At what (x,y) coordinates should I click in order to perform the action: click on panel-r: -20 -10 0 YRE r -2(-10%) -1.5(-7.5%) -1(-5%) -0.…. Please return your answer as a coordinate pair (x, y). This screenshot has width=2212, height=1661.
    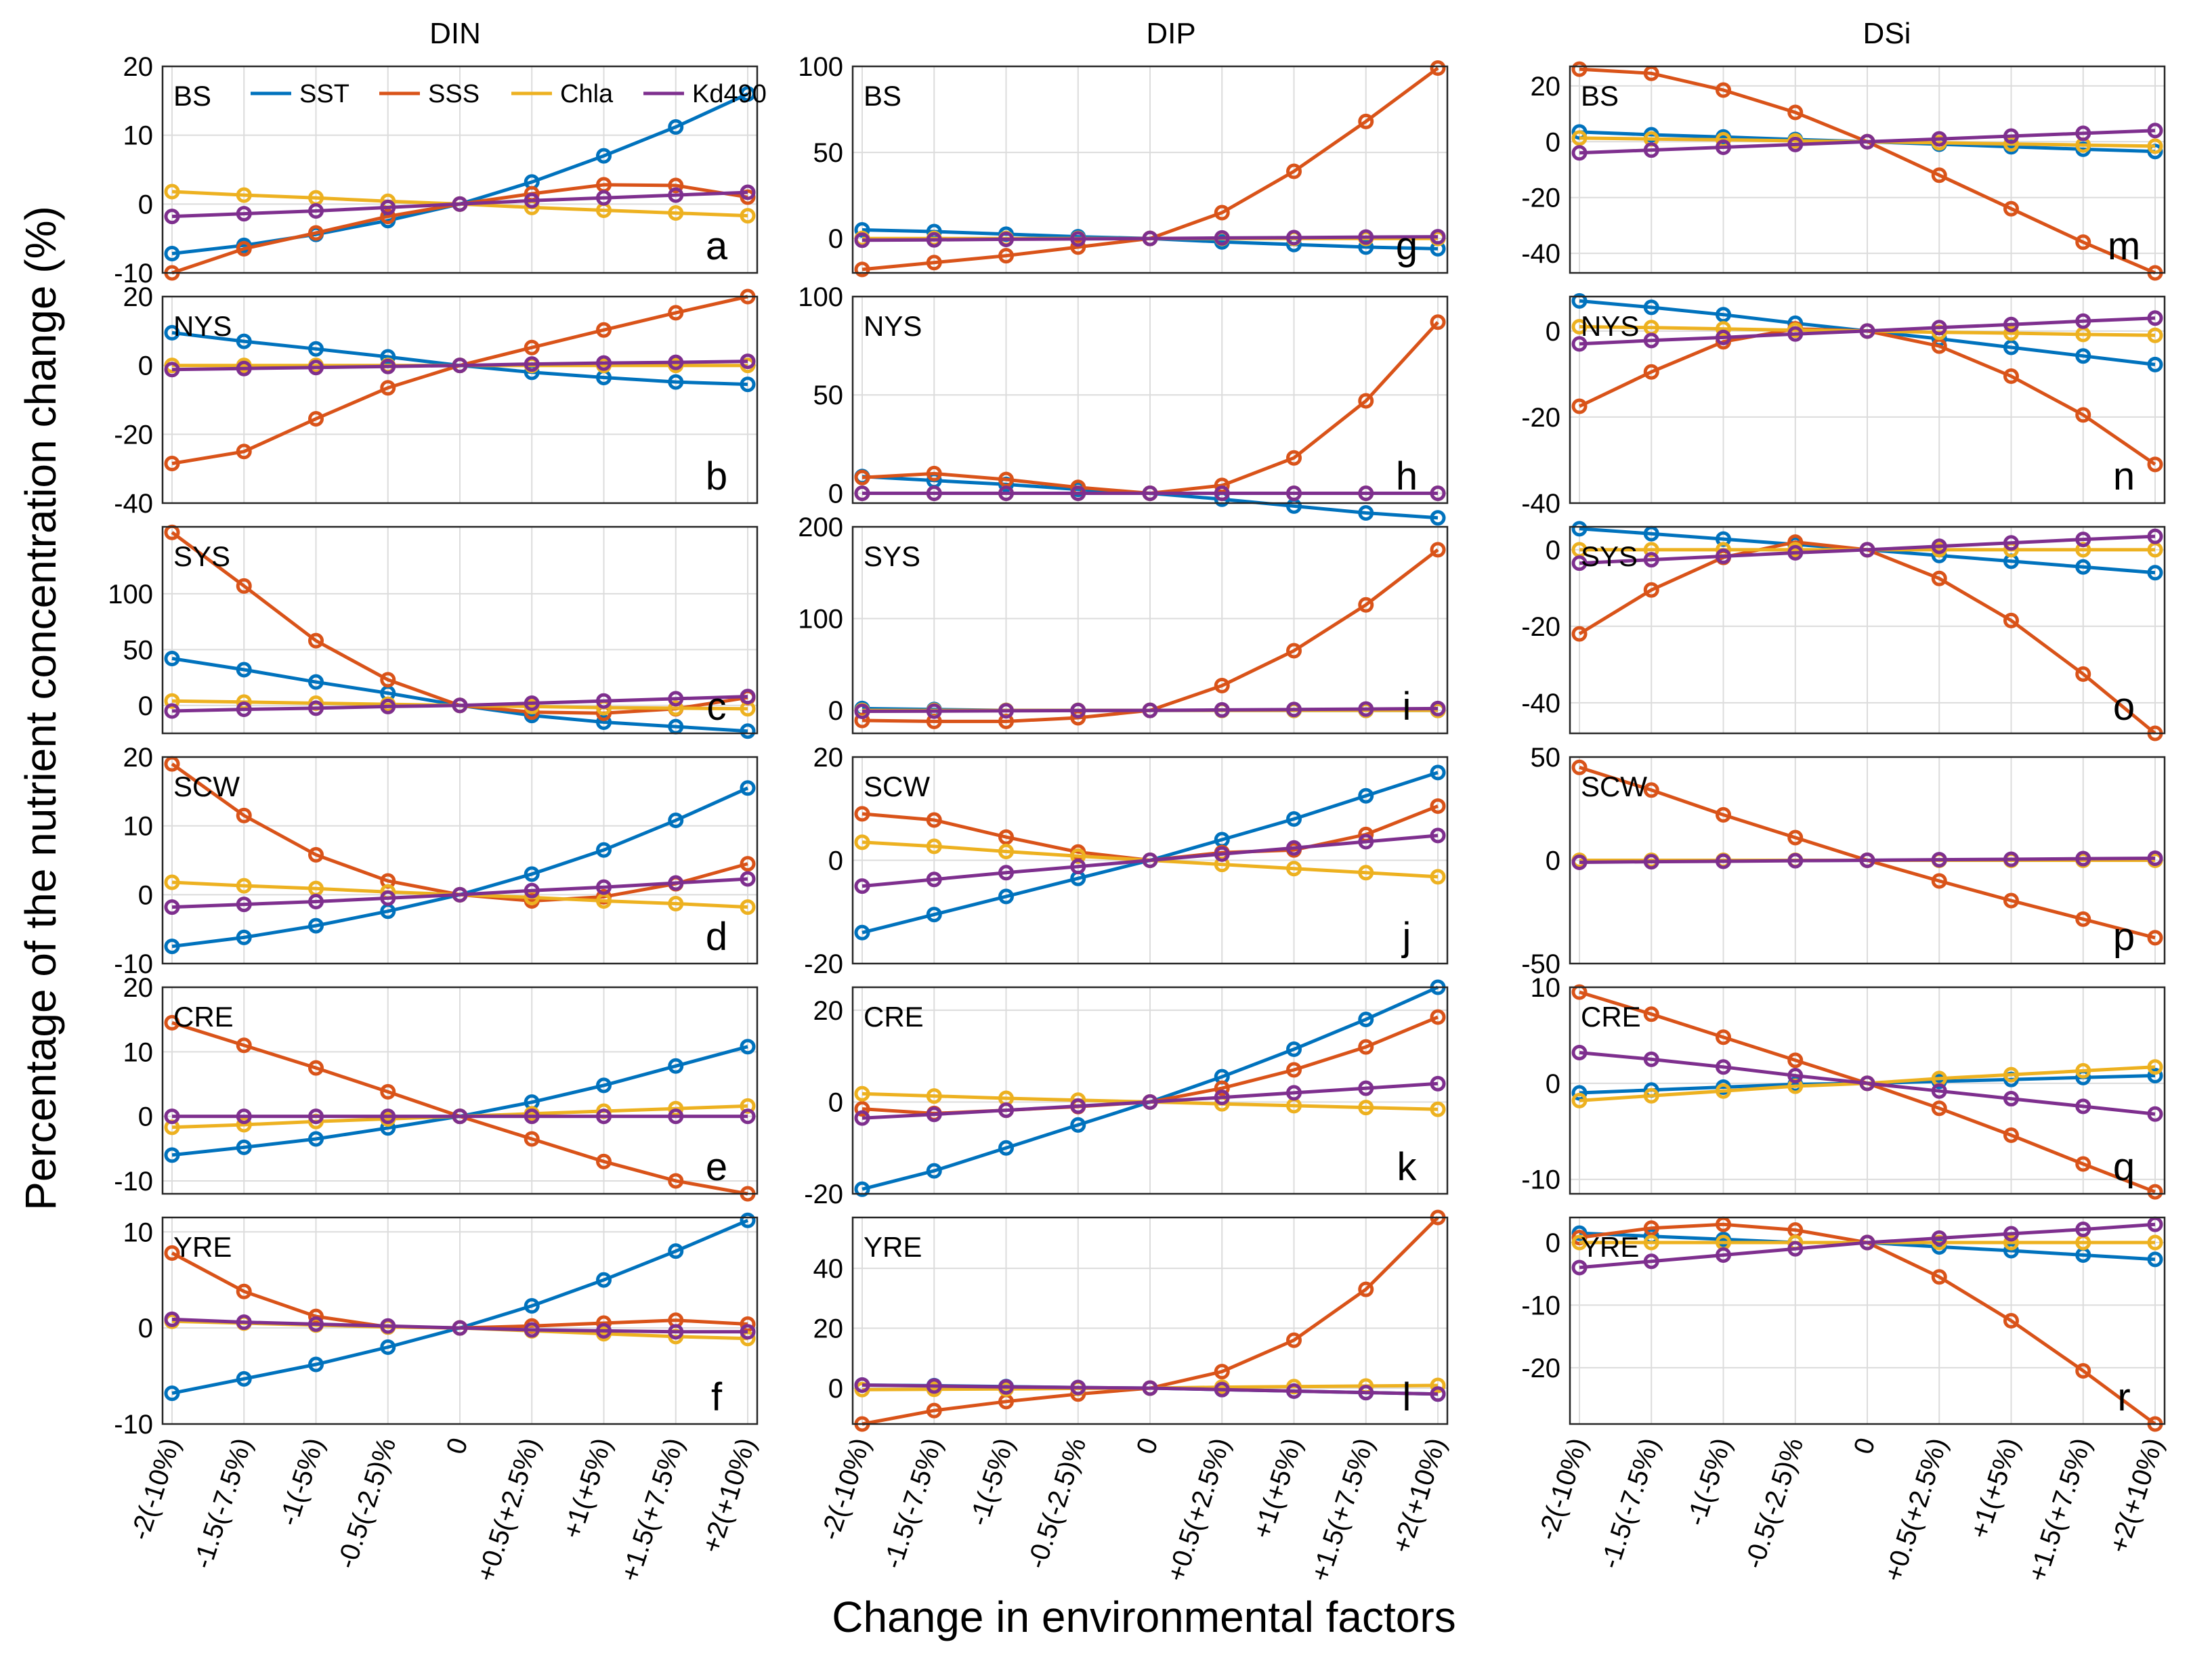
    Looking at the image, I should click on (1845, 1400).